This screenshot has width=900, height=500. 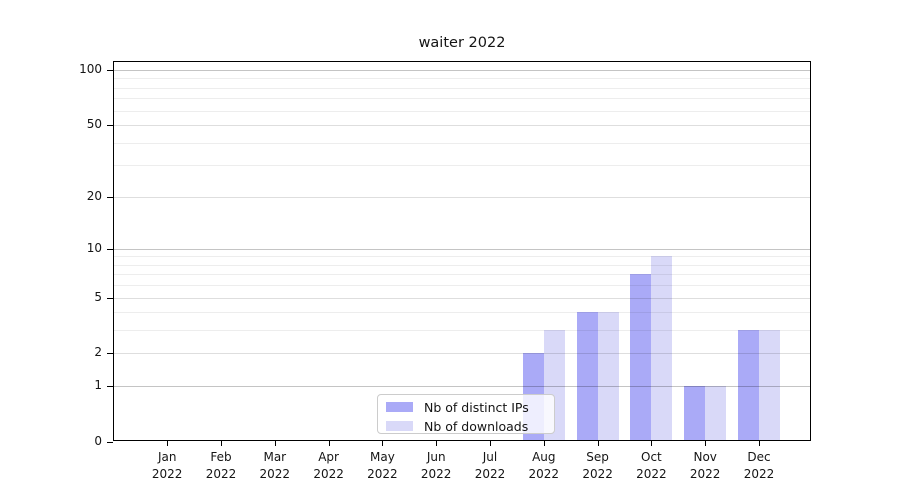 What do you see at coordinates (168, 443) in the screenshot?
I see `x-tick-jan-2022` at bounding box center [168, 443].